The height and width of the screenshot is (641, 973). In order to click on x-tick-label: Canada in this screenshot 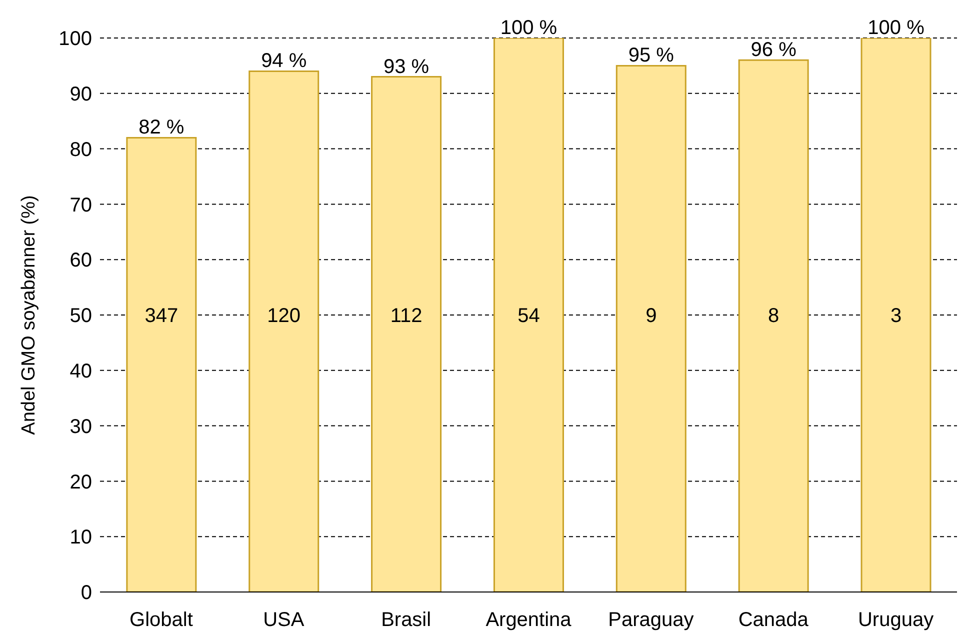, I will do `click(774, 620)`.